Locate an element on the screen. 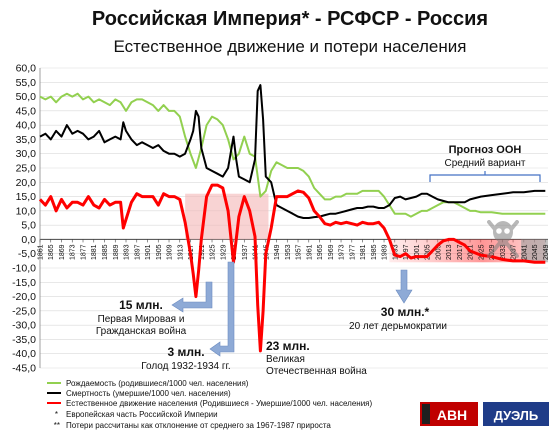  x-tick-label: 1977 is located at coordinates (352, 252).